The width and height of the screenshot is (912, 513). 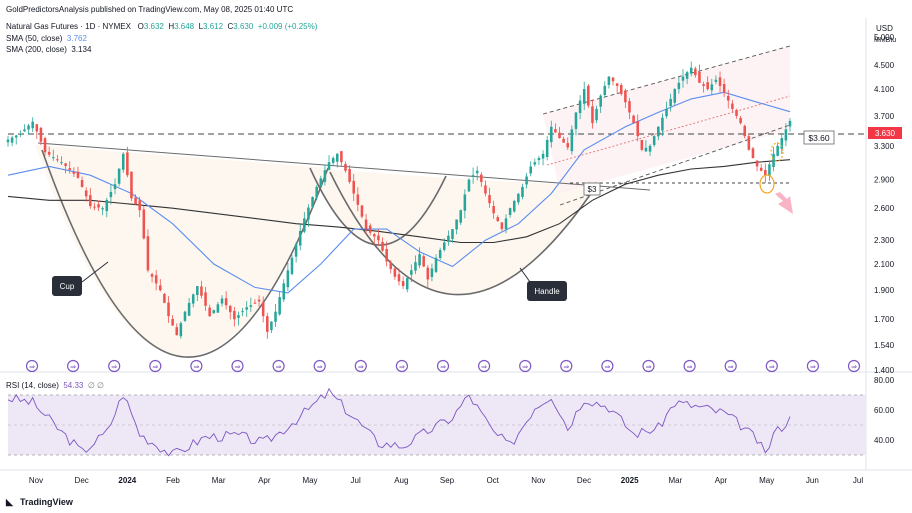 I want to click on time-tick-label: Apr, so click(x=721, y=480).